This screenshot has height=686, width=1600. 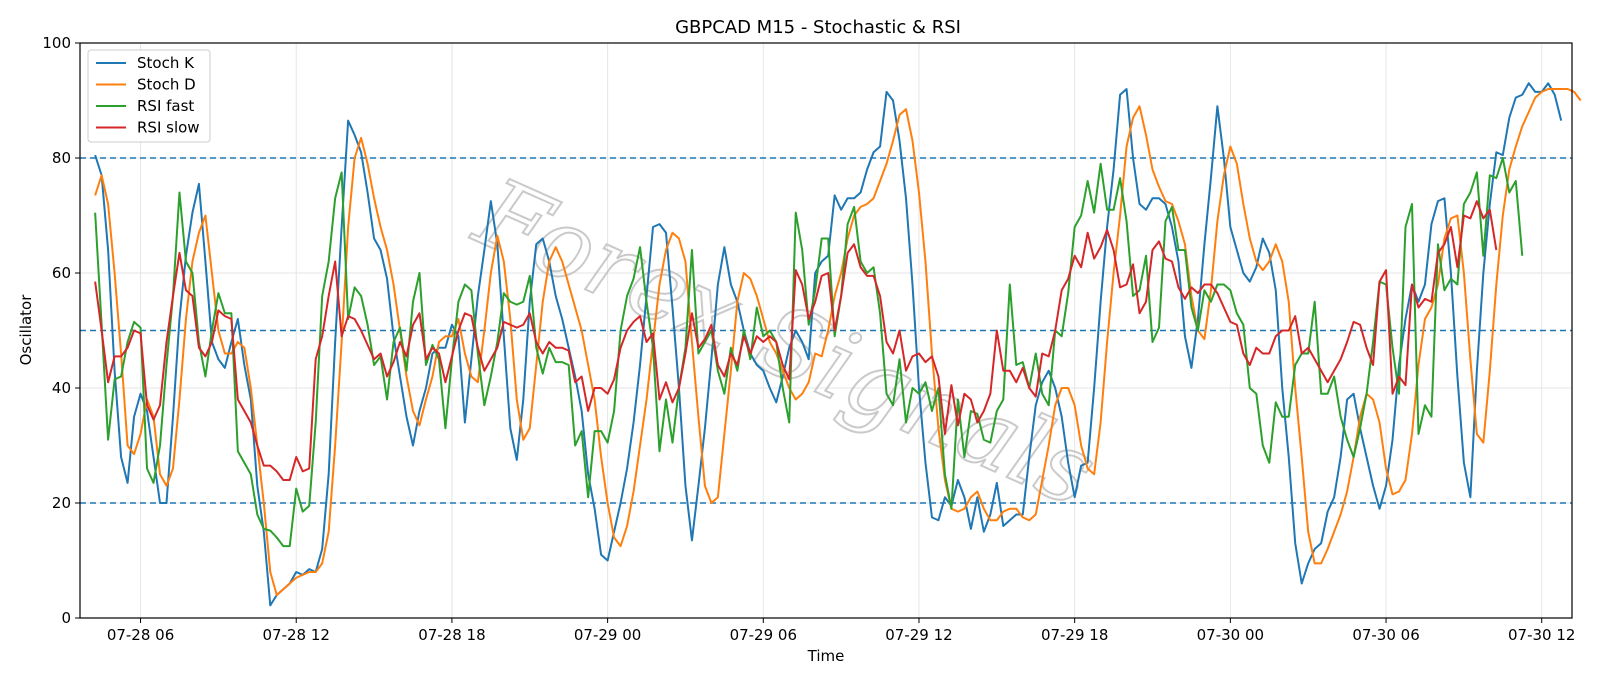 What do you see at coordinates (61, 273) in the screenshot?
I see `y-tick-label: 60` at bounding box center [61, 273].